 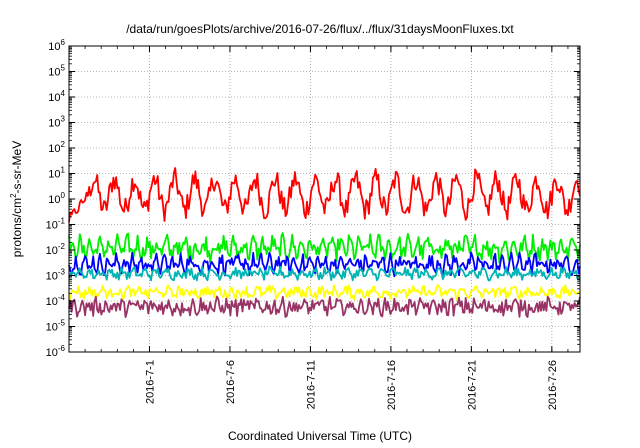 I want to click on x-tick-label: 2016-7-6, so click(x=231, y=382).